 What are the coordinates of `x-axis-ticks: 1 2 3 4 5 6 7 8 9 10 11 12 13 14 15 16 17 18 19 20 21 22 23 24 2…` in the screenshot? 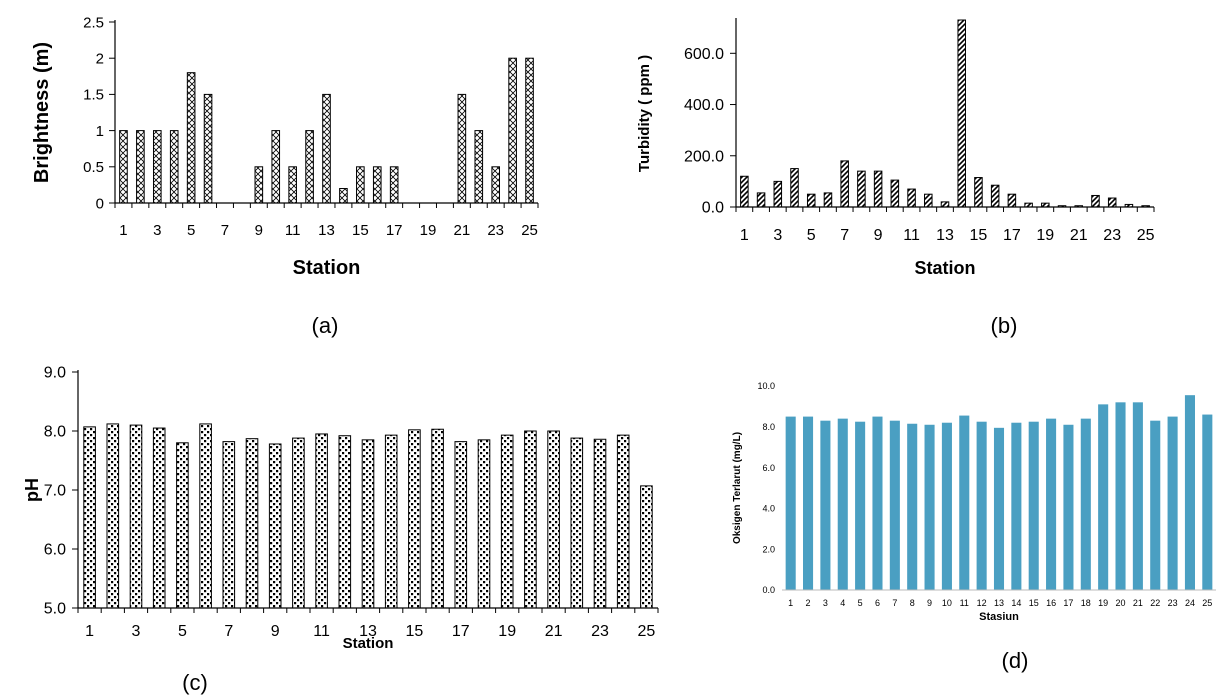 It's located at (1000, 603).